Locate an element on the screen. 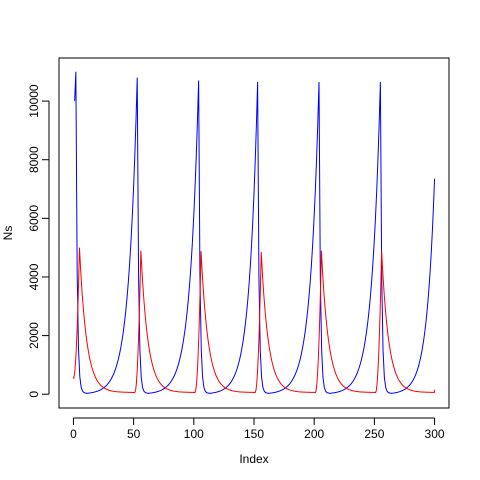 The image size is (480, 480). x-tick-label: 0 is located at coordinates (73, 434).